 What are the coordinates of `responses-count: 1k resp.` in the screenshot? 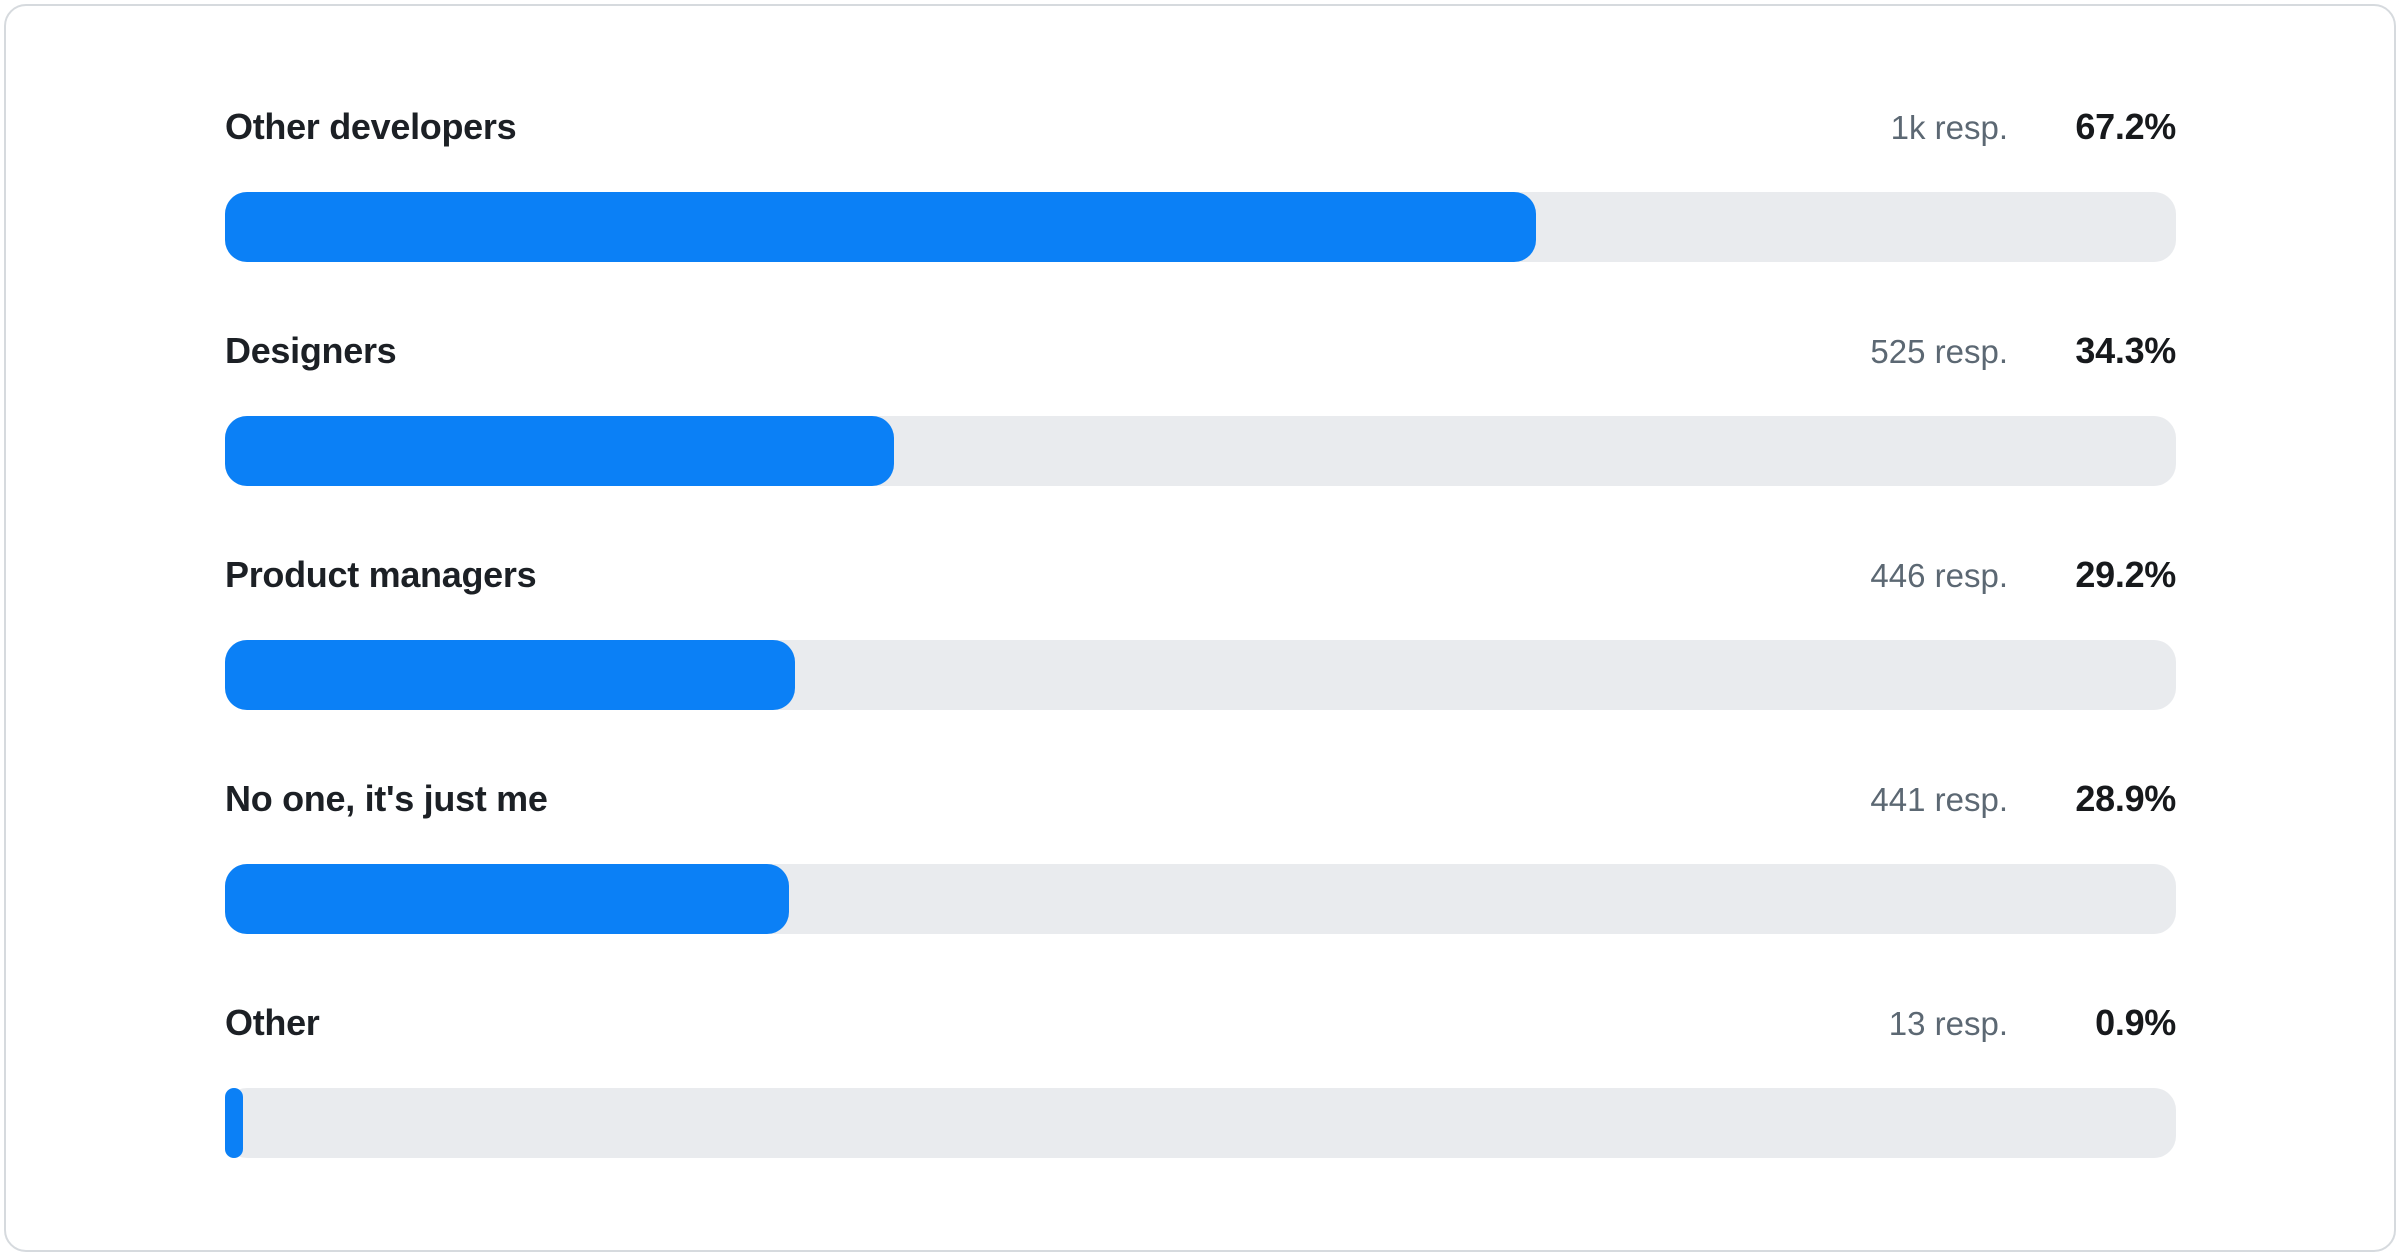 It's located at (1949, 127).